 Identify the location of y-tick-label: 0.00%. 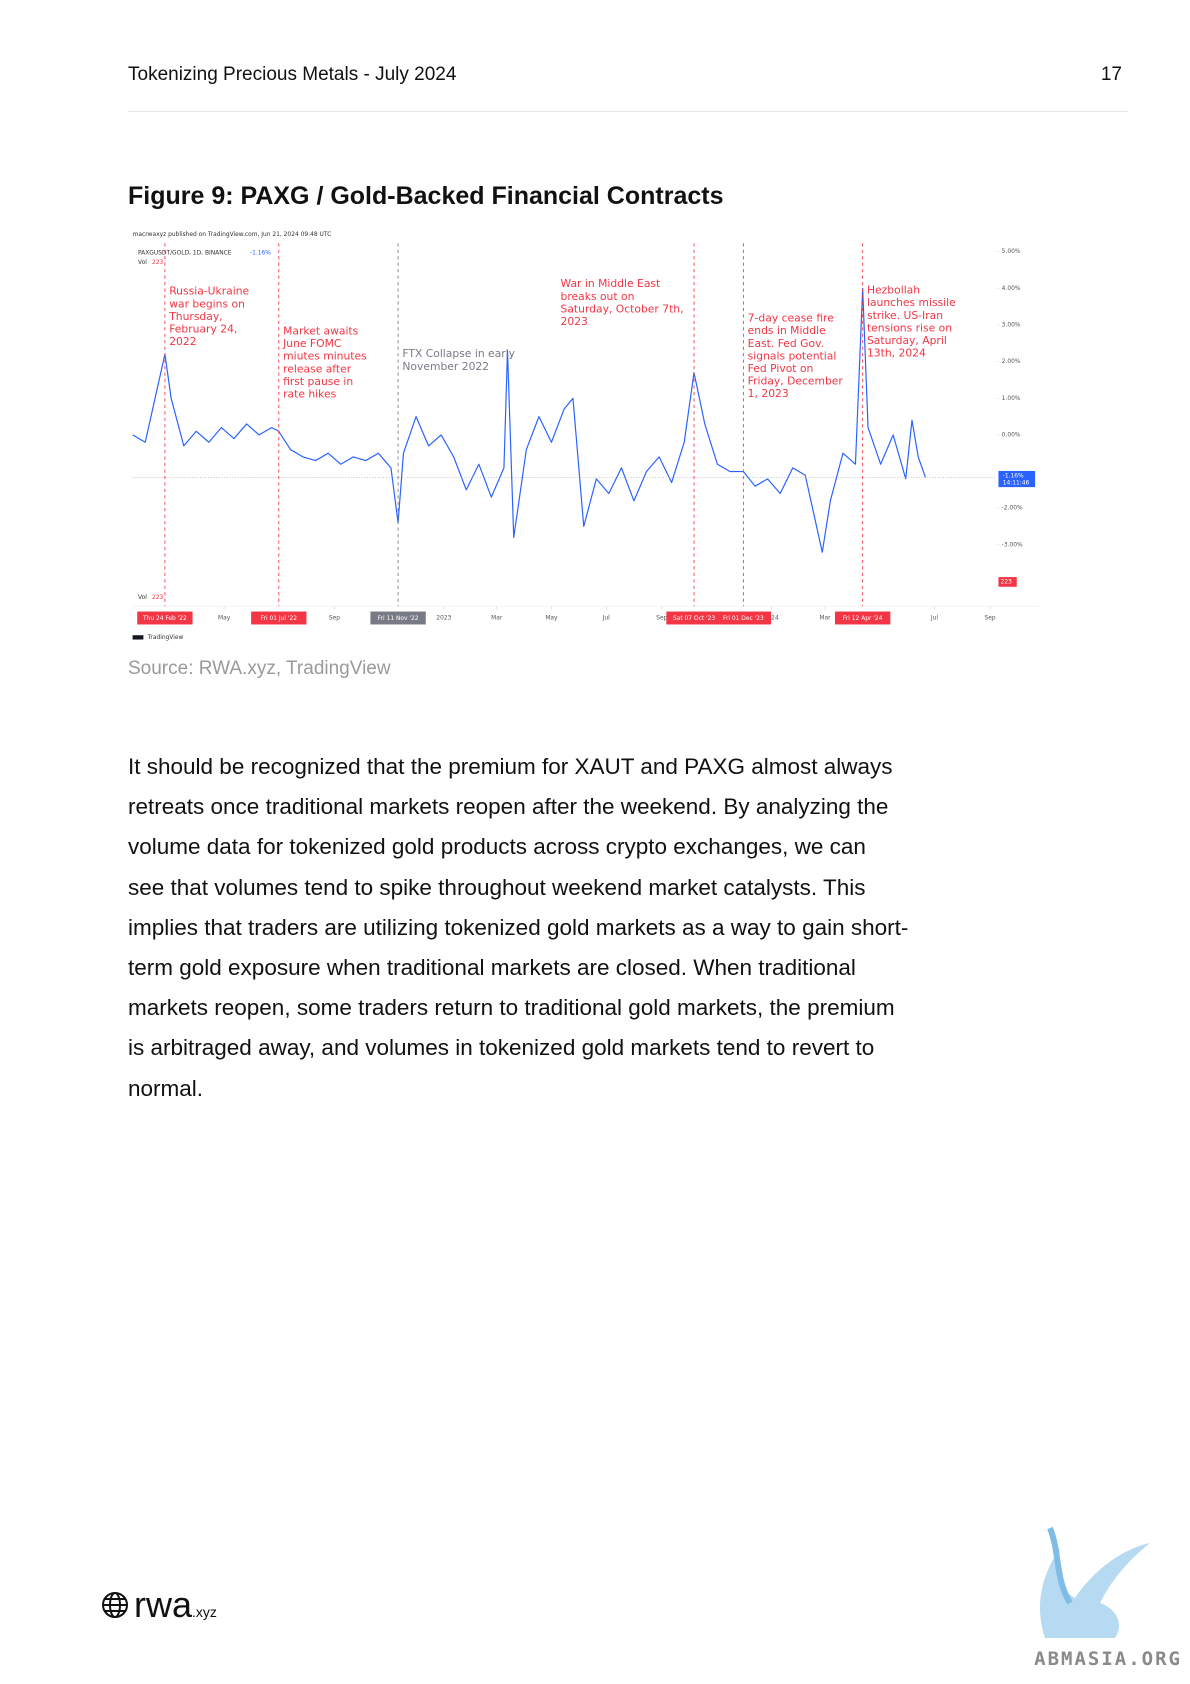
(1011, 435).